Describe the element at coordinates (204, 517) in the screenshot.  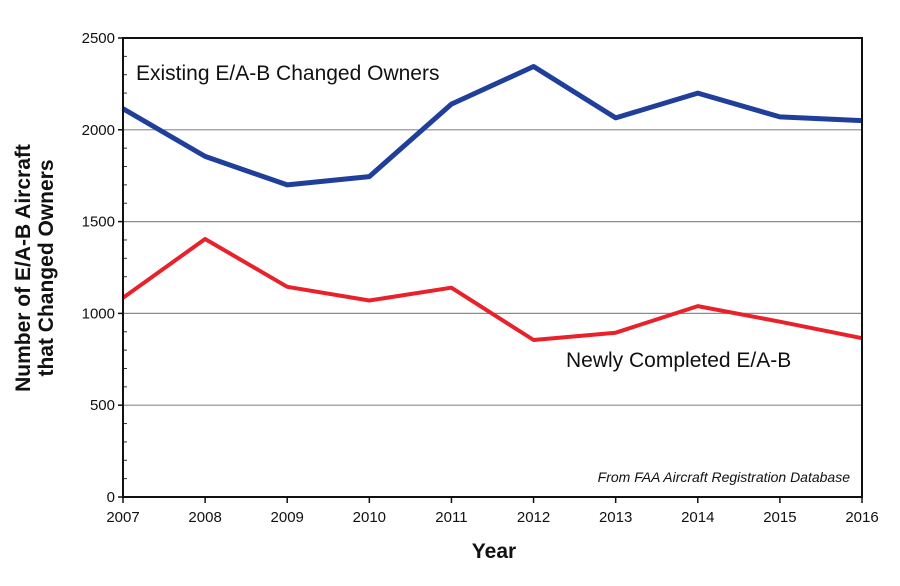
I see `x-tick-label: 2008` at that location.